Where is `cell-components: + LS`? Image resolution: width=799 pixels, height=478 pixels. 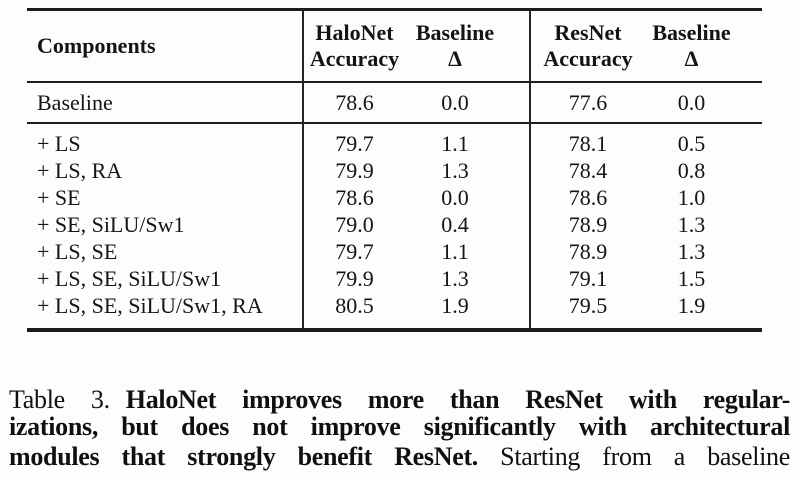 cell-components: + LS is located at coordinates (59, 143).